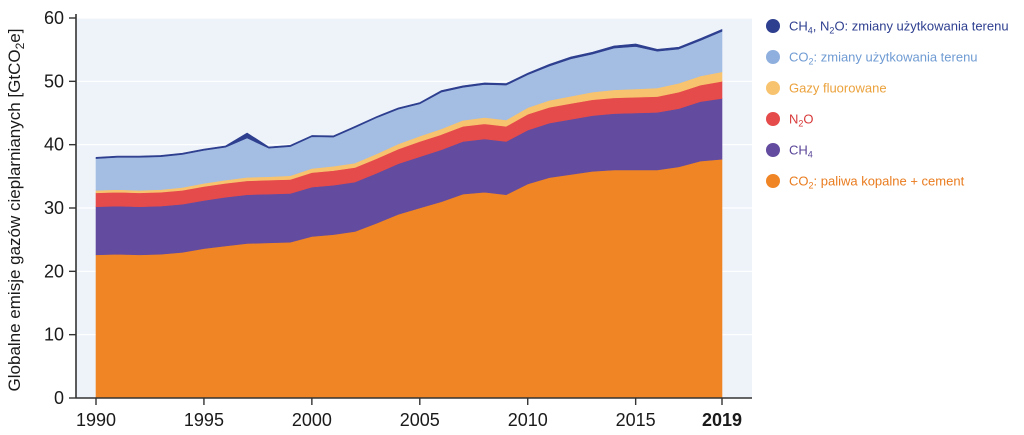 The width and height of the screenshot is (1024, 435). Describe the element at coordinates (312, 420) in the screenshot. I see `x-tick-label-2000: 2000` at that location.